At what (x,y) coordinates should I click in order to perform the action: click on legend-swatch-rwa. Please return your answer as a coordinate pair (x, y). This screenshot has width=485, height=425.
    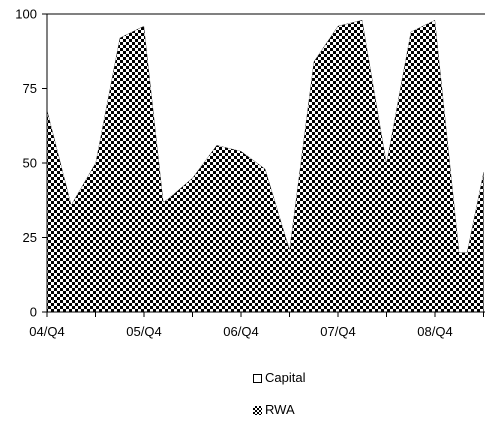
    Looking at the image, I should click on (257, 410).